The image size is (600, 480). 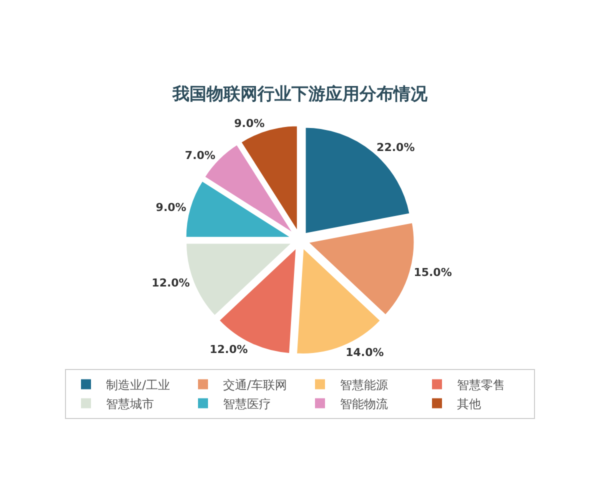 I want to click on data-label: 22.0%, so click(x=395, y=147).